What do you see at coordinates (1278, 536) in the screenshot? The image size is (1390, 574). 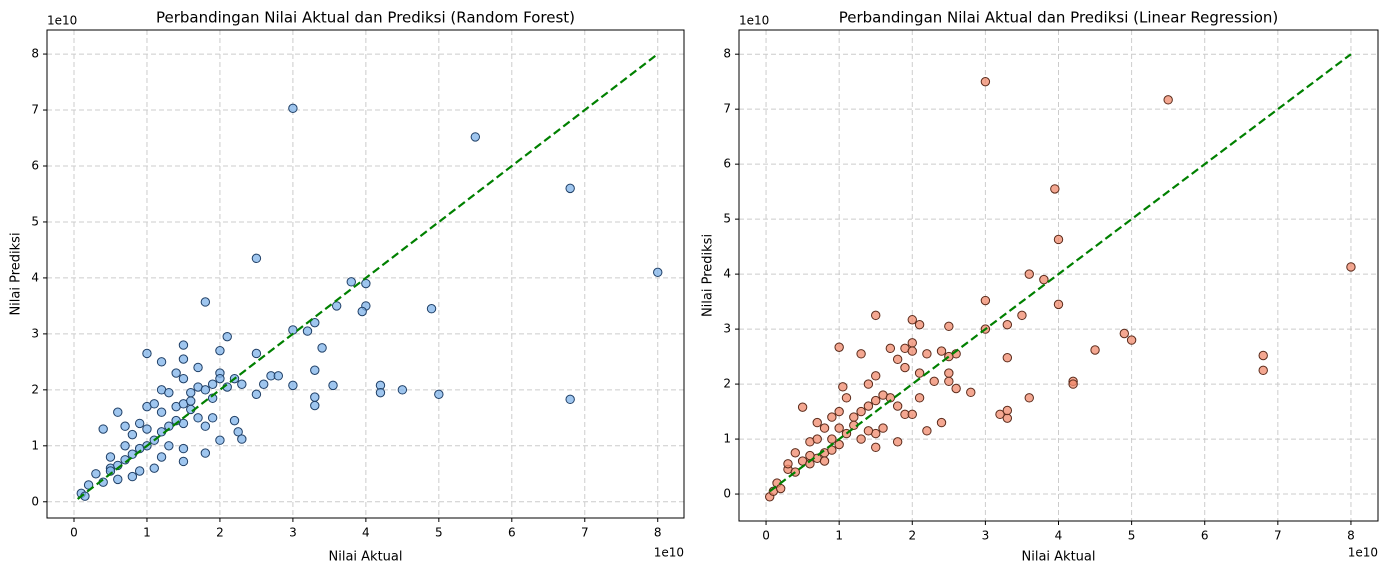 I see `x-tick-label: 7` at bounding box center [1278, 536].